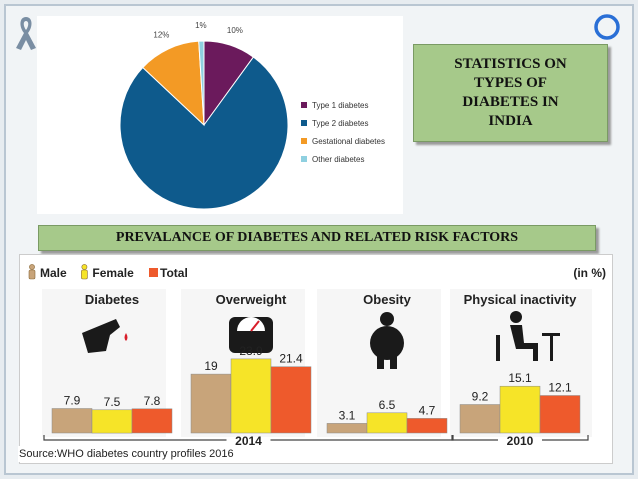  What do you see at coordinates (480, 419) in the screenshot?
I see `bar-male-physical-inactivity` at bounding box center [480, 419].